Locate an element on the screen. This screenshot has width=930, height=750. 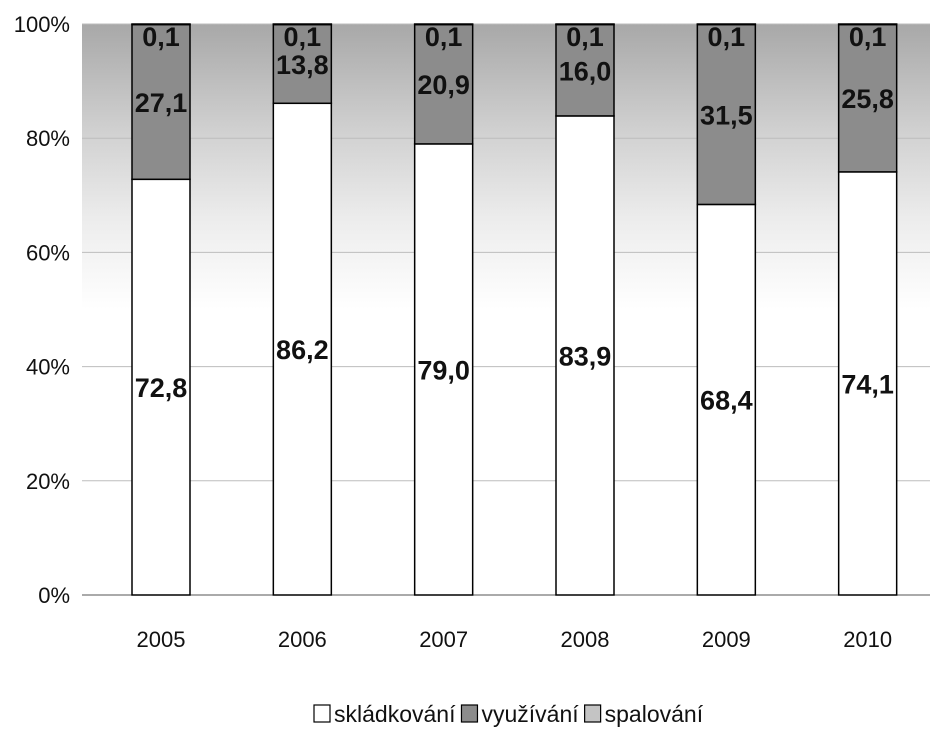
legend-label: skládkování is located at coordinates (395, 714).